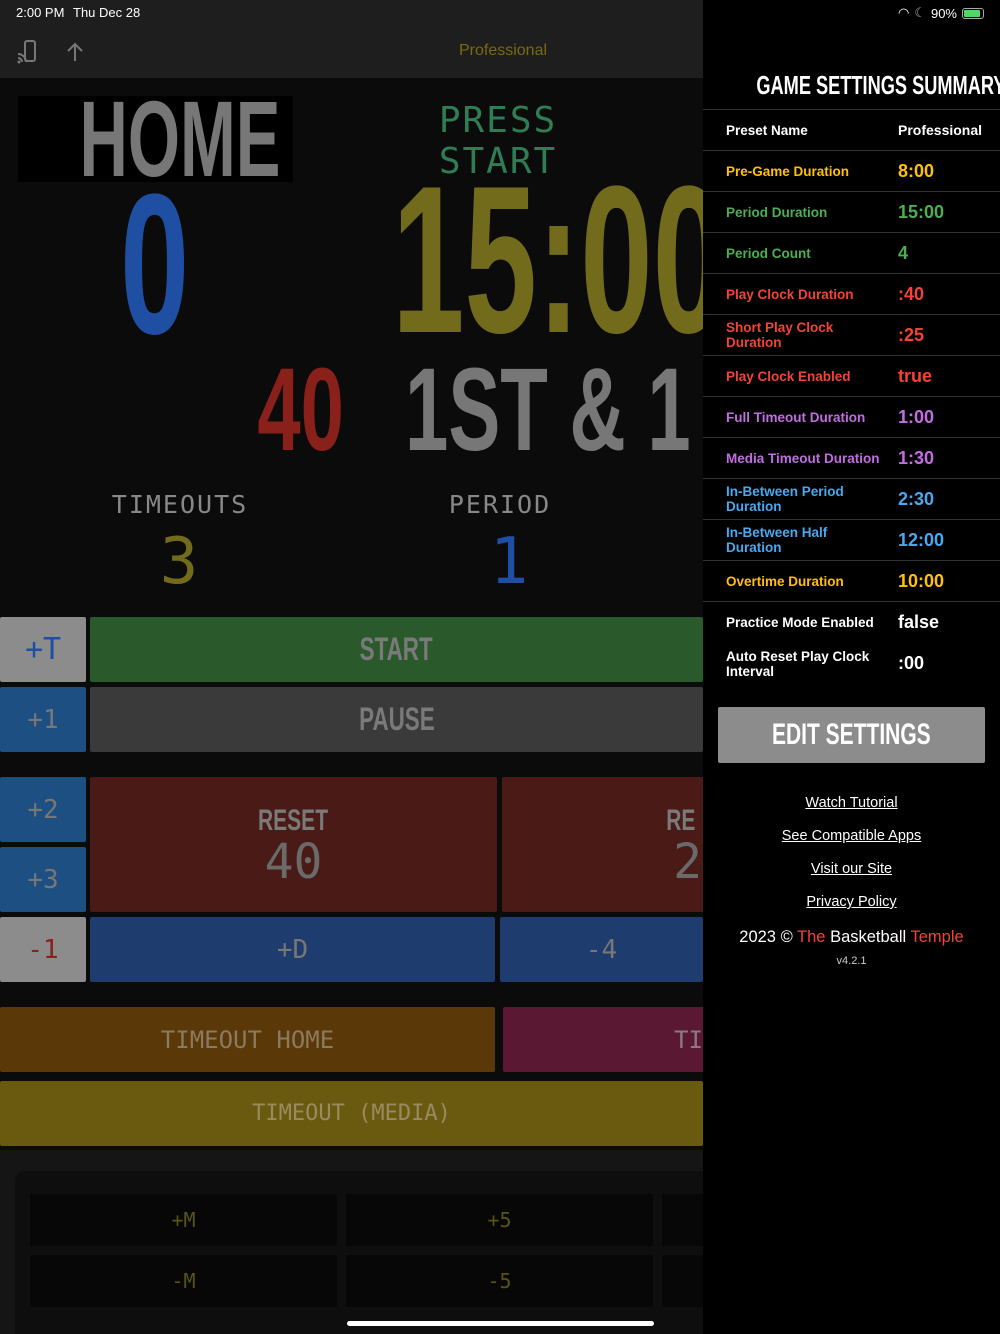 The height and width of the screenshot is (1334, 1000). What do you see at coordinates (180, 504) in the screenshot?
I see `timeouts-label: TIMEOUTS` at bounding box center [180, 504].